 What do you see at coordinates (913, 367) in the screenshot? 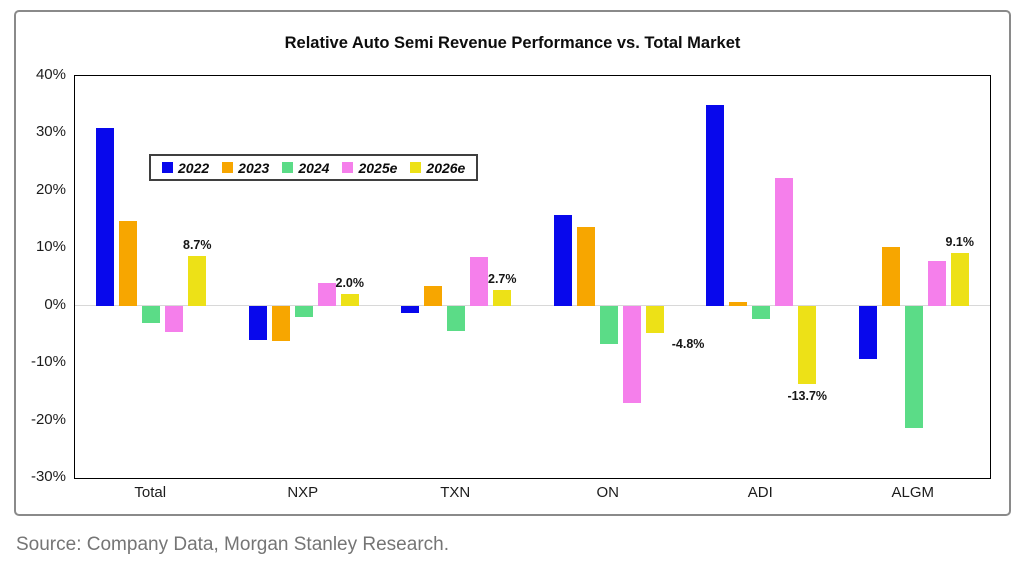
I see `bar-2024-algm` at bounding box center [913, 367].